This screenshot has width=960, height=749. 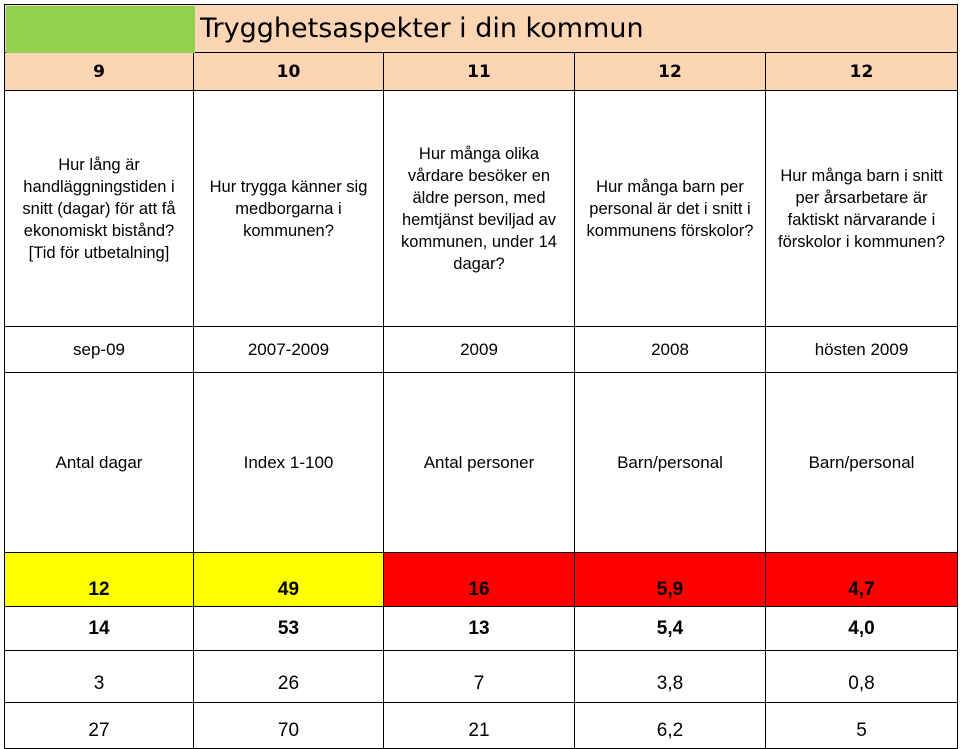 I want to click on period-cell: 2007-2009, so click(x=289, y=350).